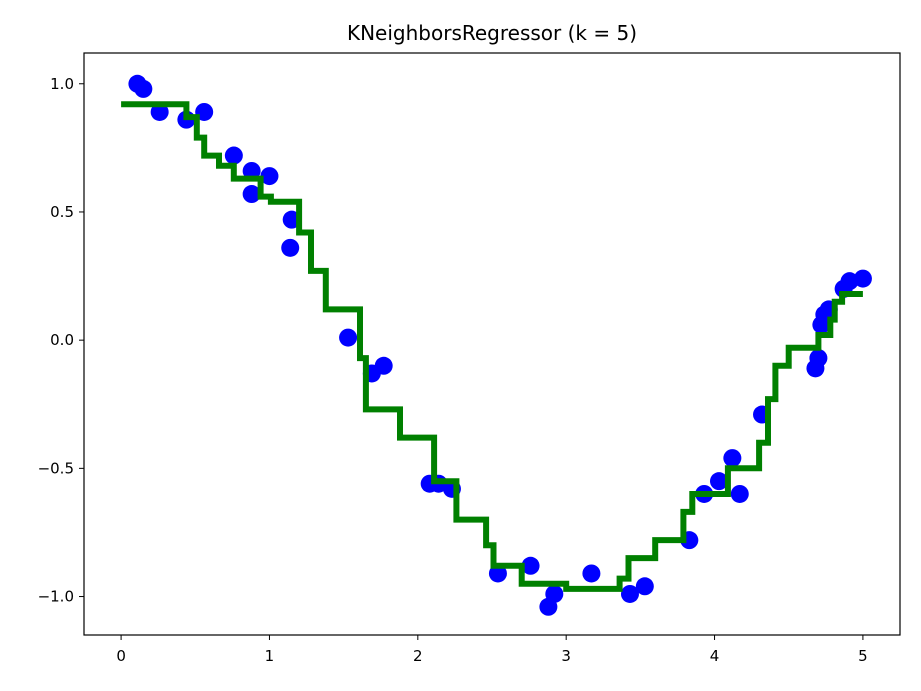 The width and height of the screenshot is (921, 691). What do you see at coordinates (62, 84) in the screenshot?
I see `y-tick-label: 1.0` at bounding box center [62, 84].